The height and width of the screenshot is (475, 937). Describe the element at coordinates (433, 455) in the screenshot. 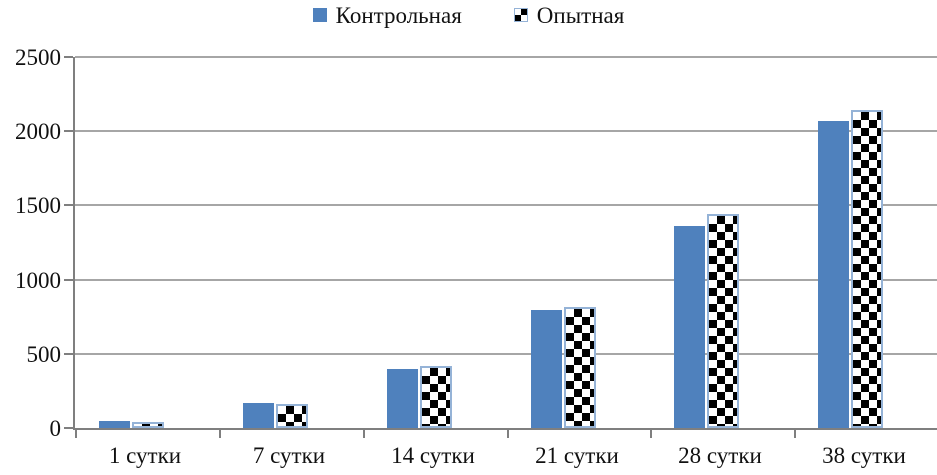

I see `x-axis-label-3: 14 сутки` at that location.